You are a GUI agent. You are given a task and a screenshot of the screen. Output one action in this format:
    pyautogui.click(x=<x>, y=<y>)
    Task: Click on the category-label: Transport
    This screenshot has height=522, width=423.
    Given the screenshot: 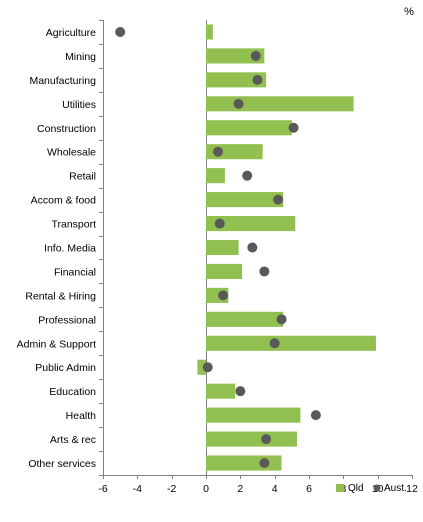 What is the action you would take?
    pyautogui.click(x=73, y=225)
    